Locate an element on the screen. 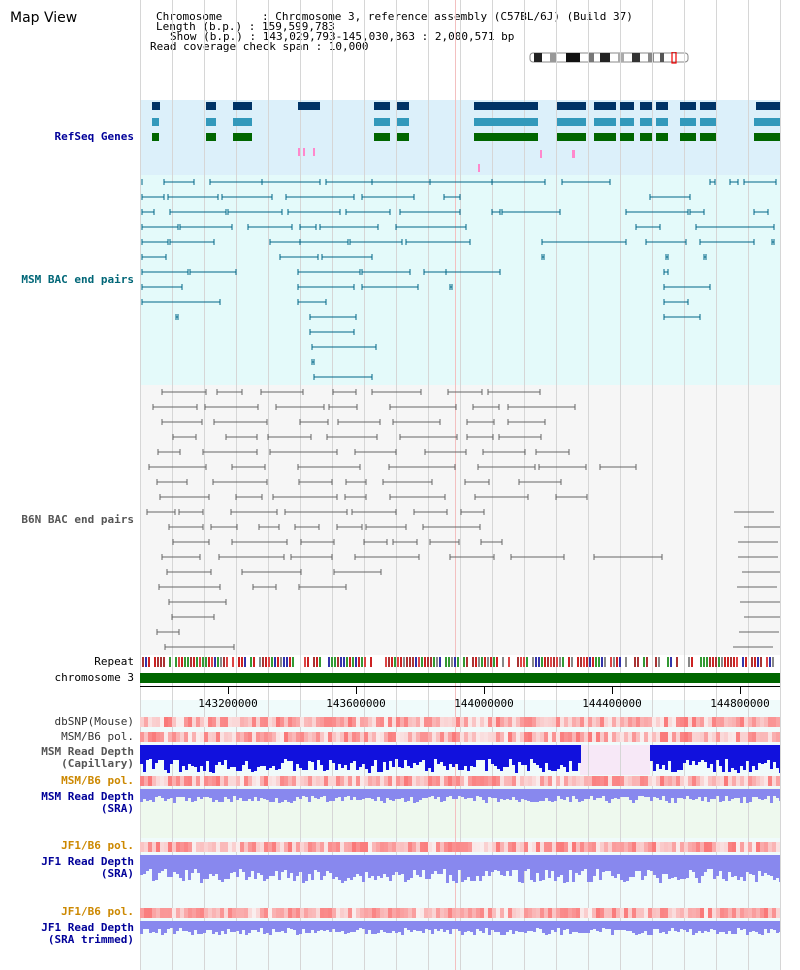  grid-line is located at coordinates (524, 485).